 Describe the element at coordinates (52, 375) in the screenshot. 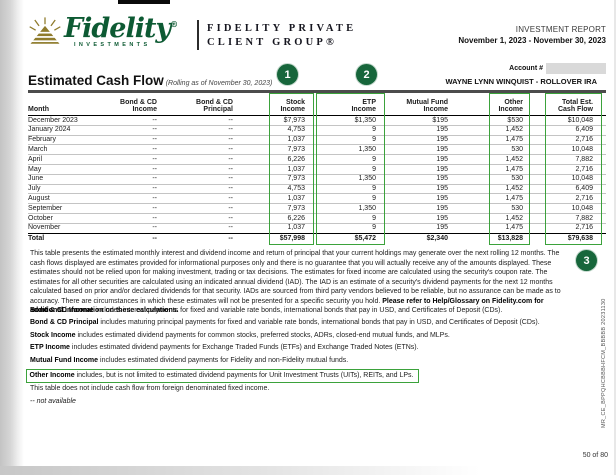

I see `footnote-term: Other Income` at that location.